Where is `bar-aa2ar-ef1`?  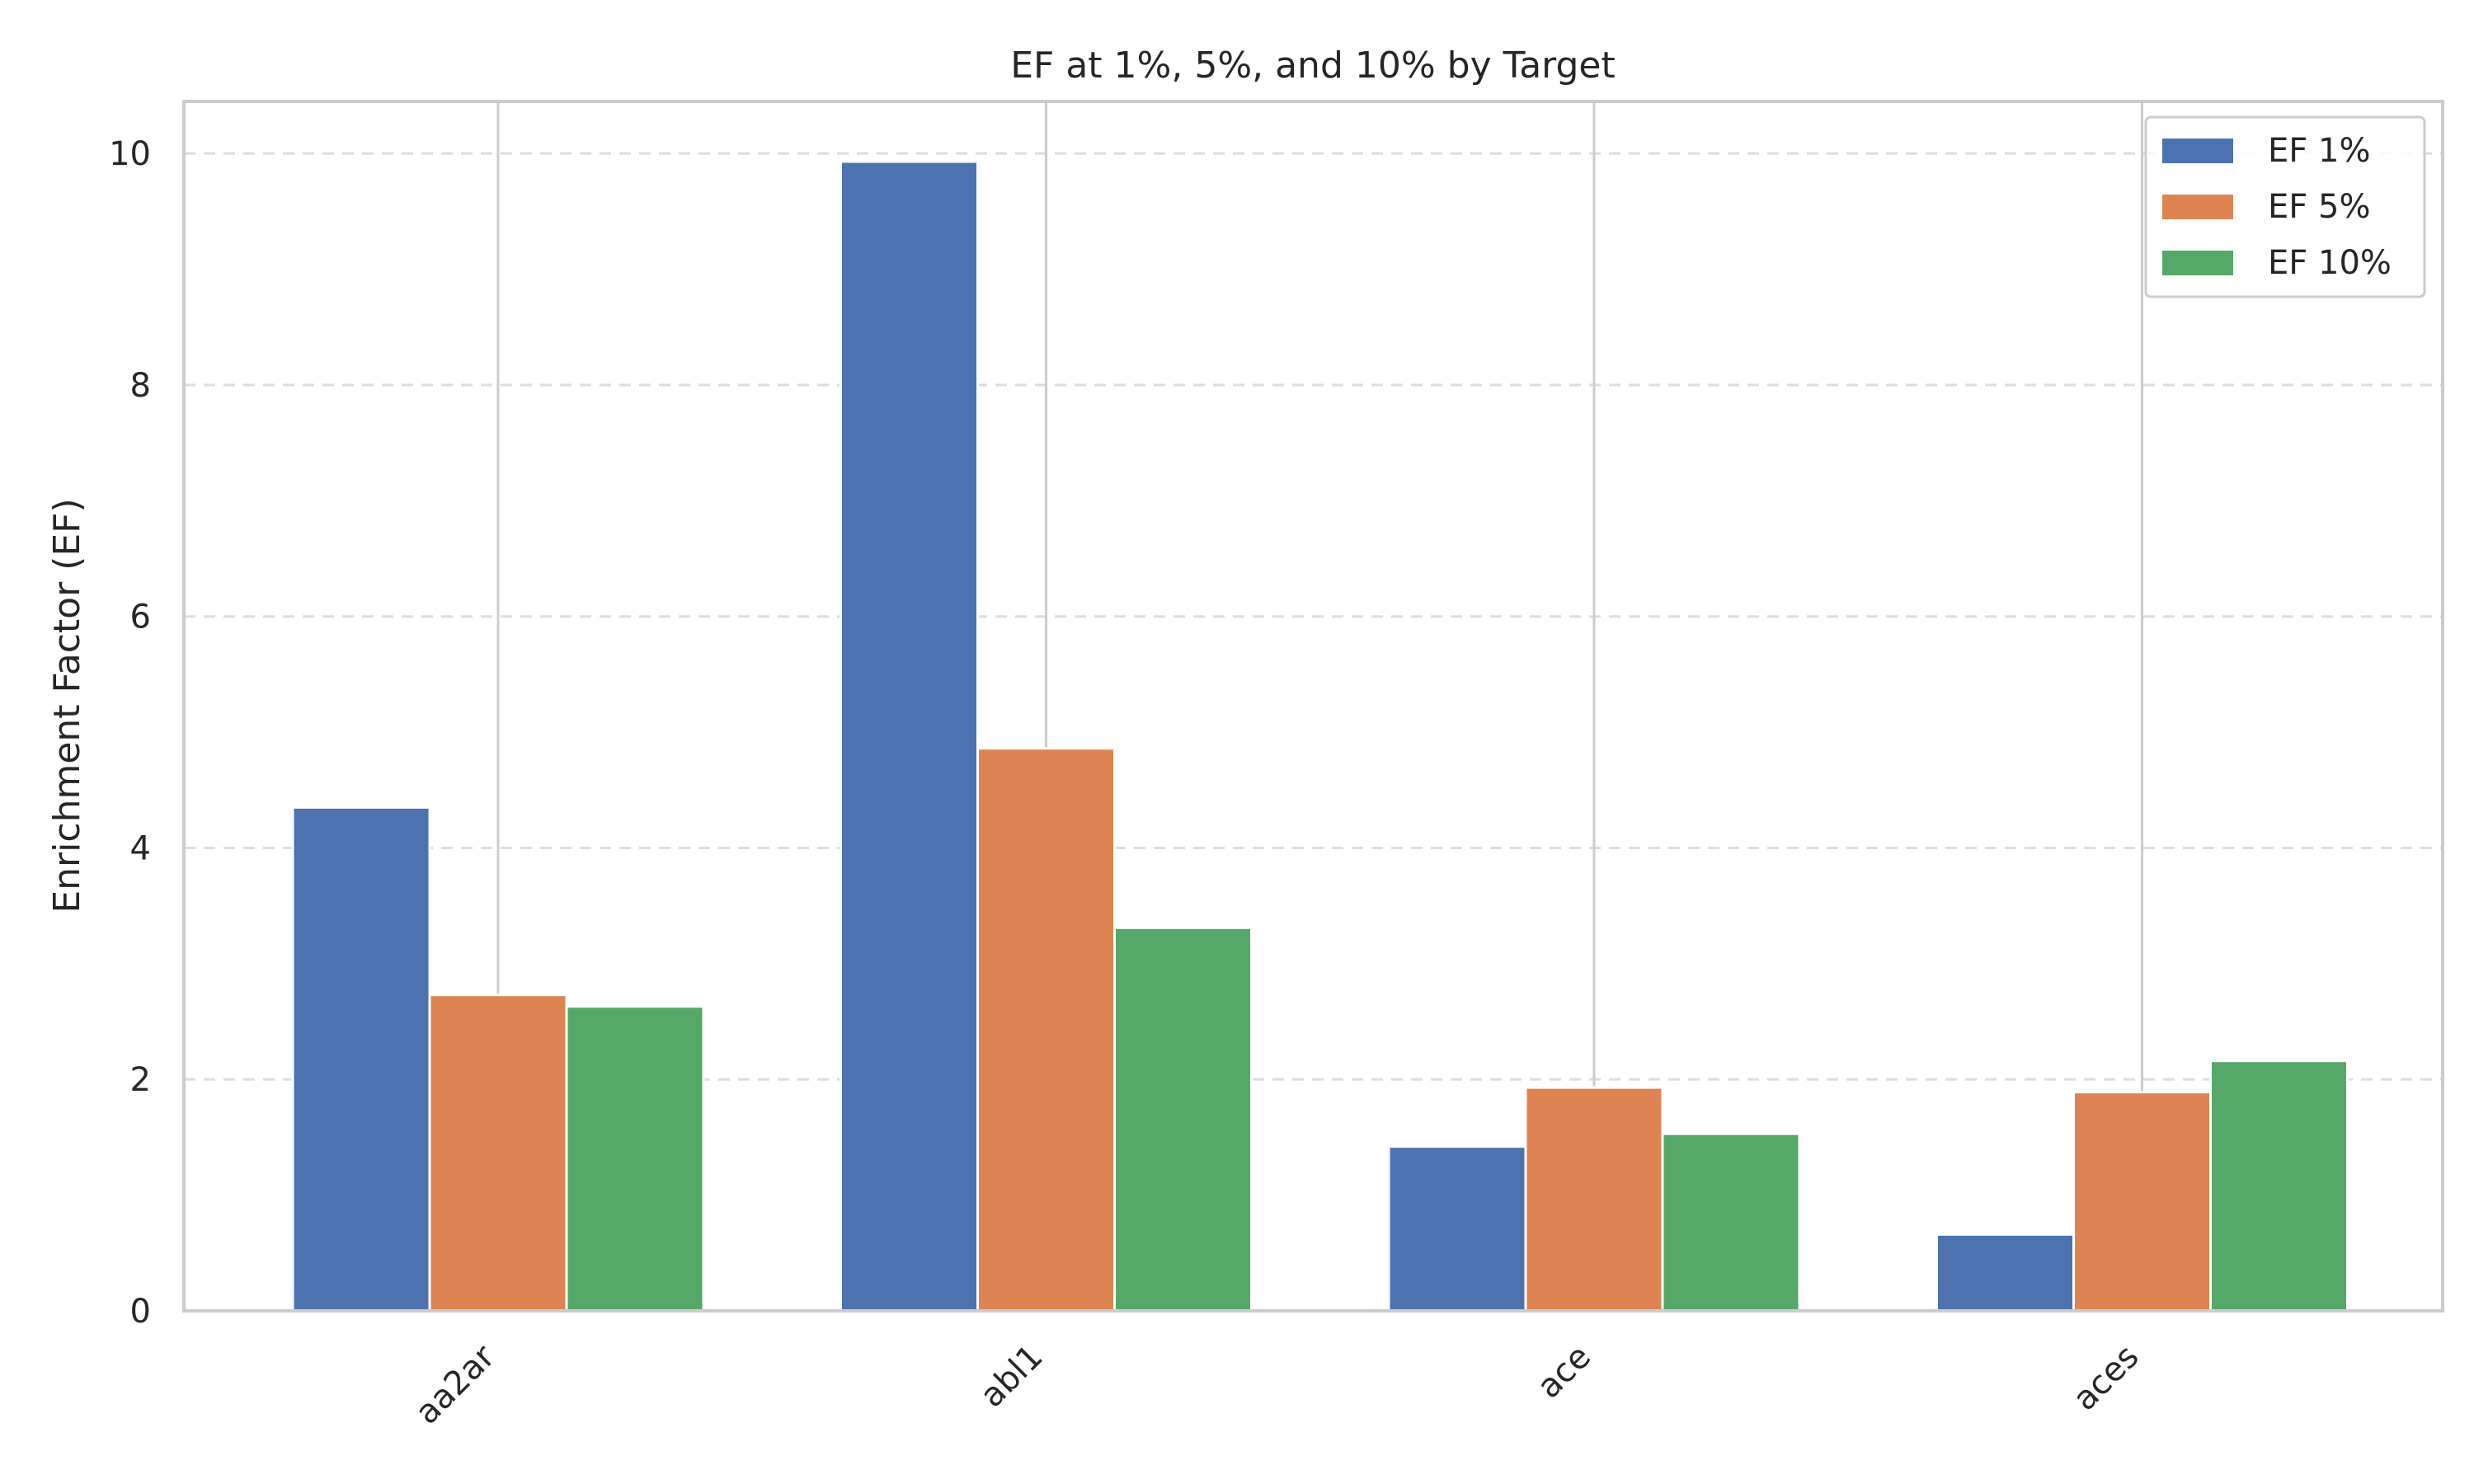
bar-aa2ar-ef1 is located at coordinates (361, 1059).